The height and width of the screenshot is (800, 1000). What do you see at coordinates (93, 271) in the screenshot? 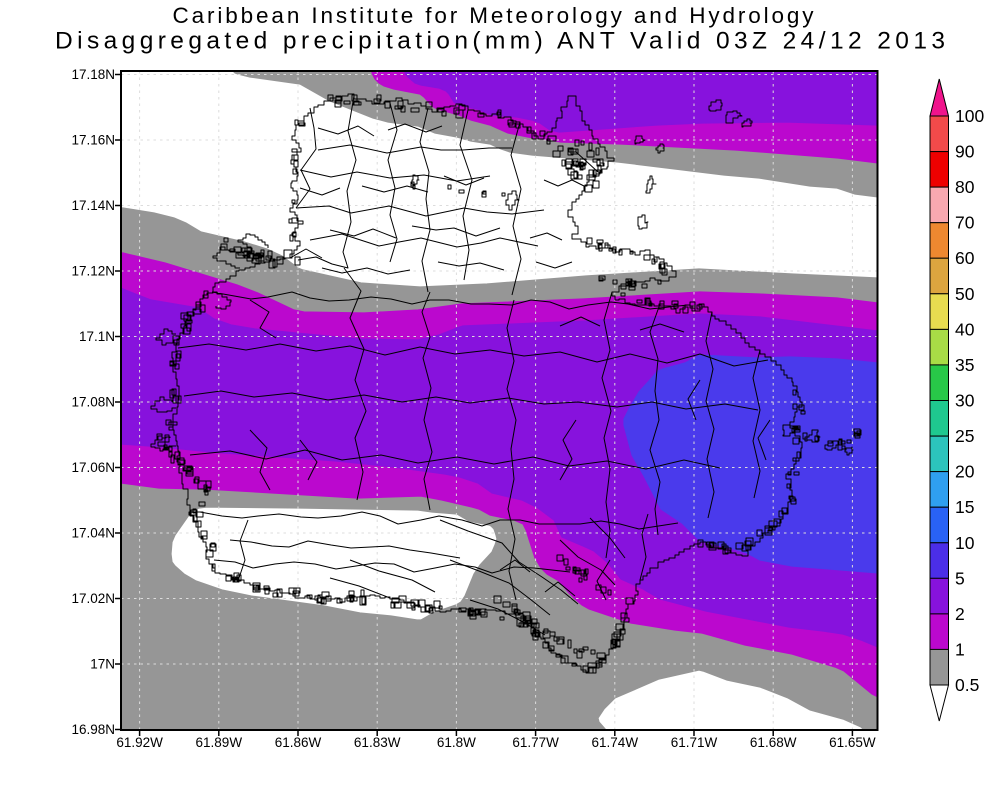
I see `svg-text: 17.12N` at bounding box center [93, 271].